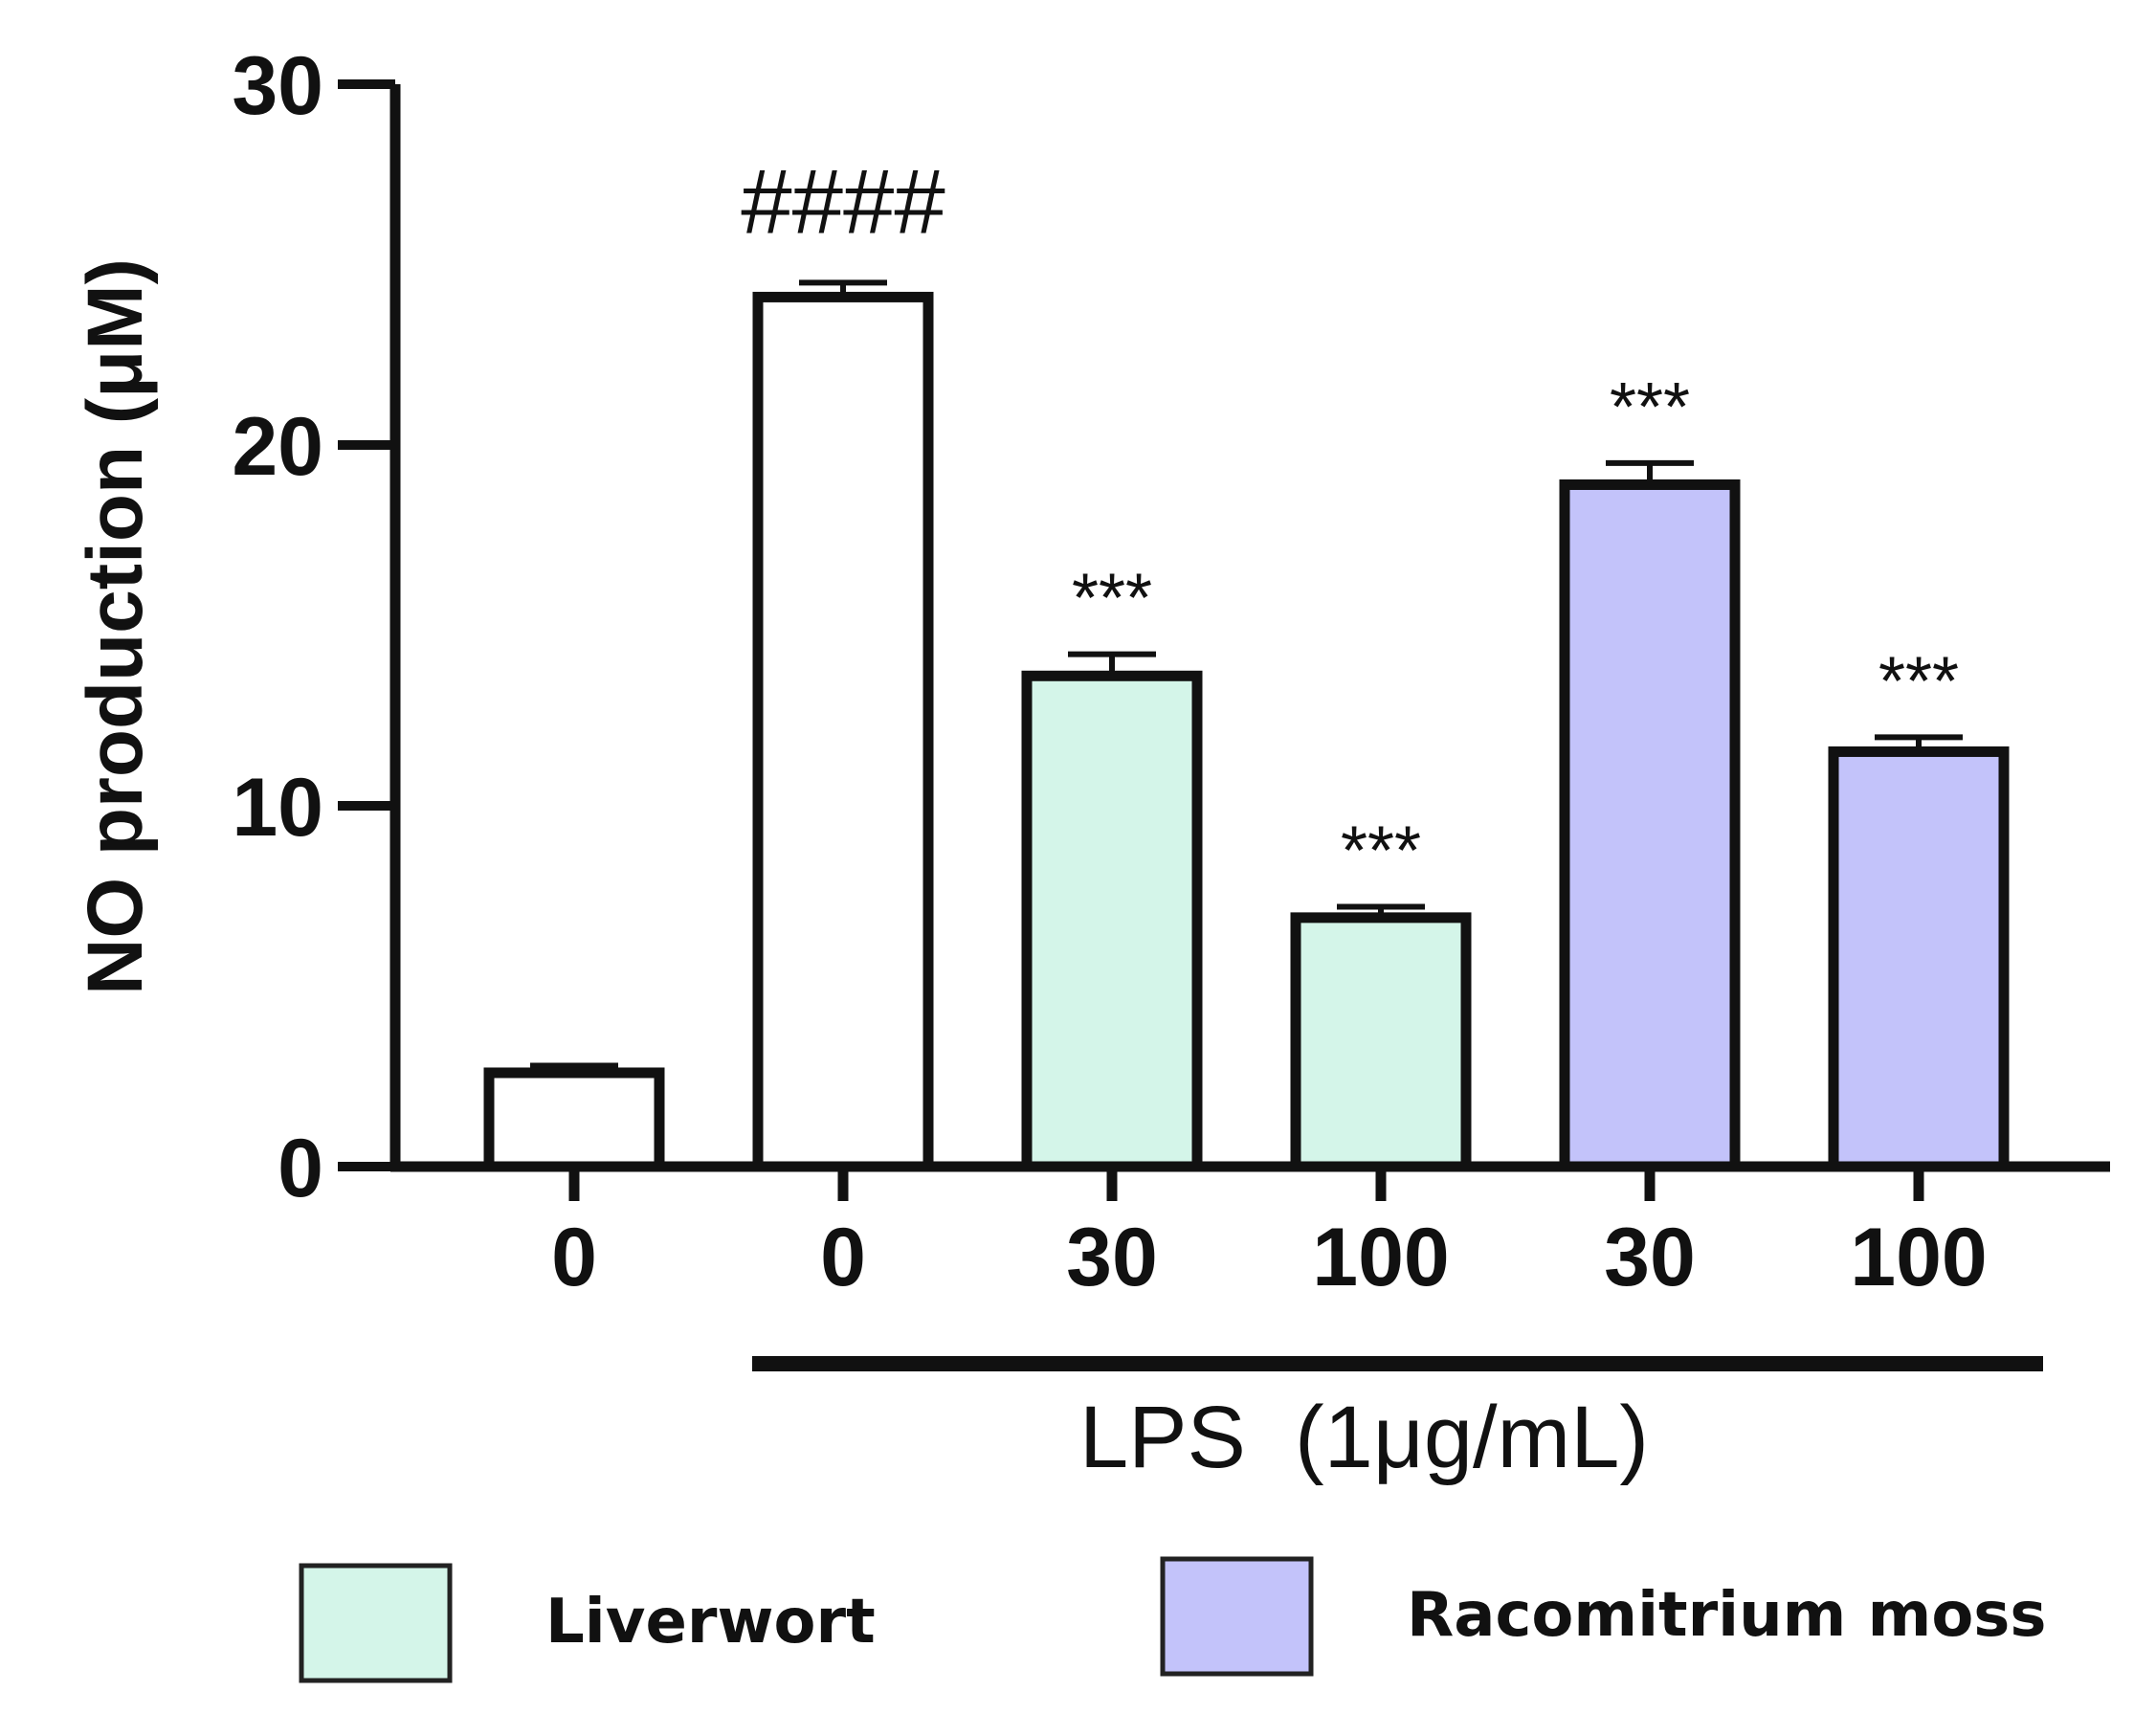  What do you see at coordinates (115, 626) in the screenshot?
I see `y-axis-label: NO production (μM)` at bounding box center [115, 626].